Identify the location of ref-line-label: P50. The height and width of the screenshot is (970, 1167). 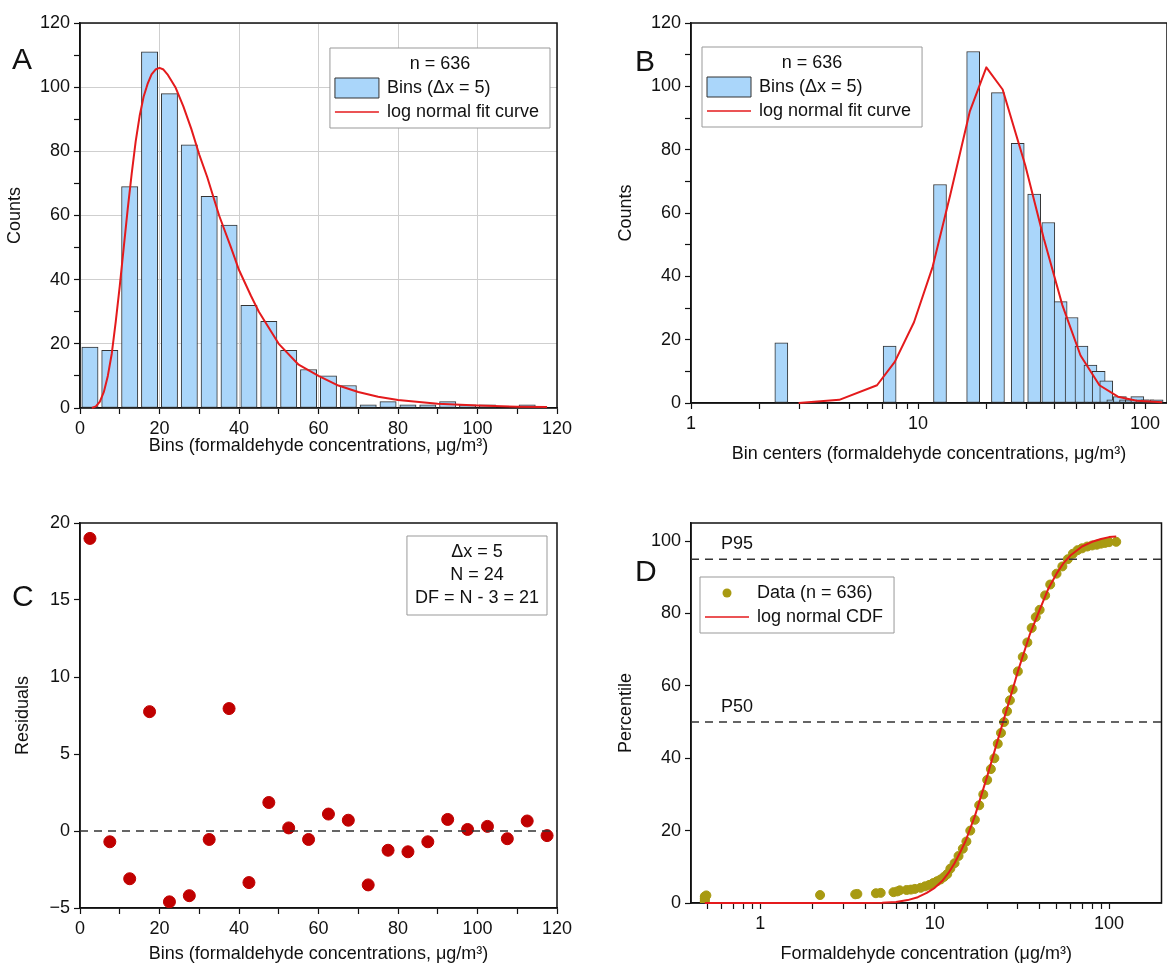
(737, 706).